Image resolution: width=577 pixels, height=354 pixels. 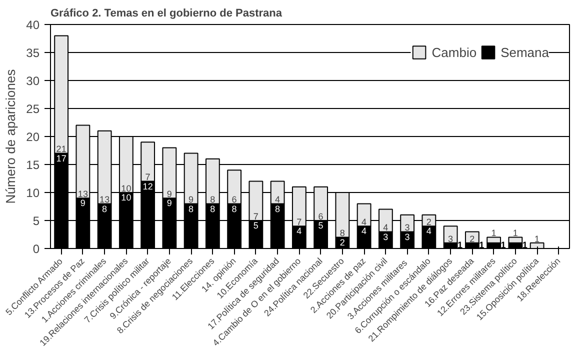 I want to click on y-tick-label: 25, so click(x=33, y=109).